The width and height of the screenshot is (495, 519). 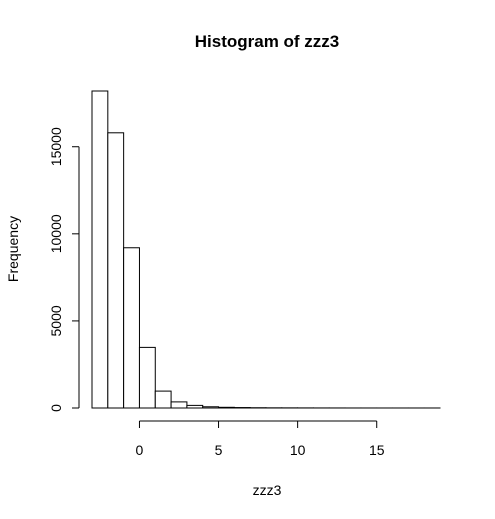 What do you see at coordinates (267, 490) in the screenshot?
I see `x-axis-label: zzz3` at bounding box center [267, 490].